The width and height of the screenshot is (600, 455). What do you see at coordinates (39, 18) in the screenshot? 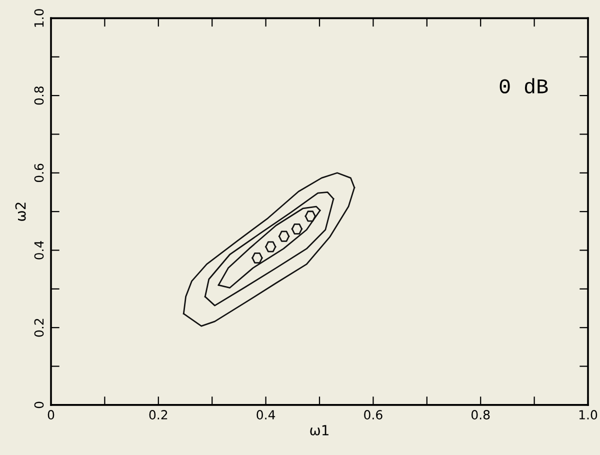
I see `y-tick-label: 1.0` at bounding box center [39, 18].